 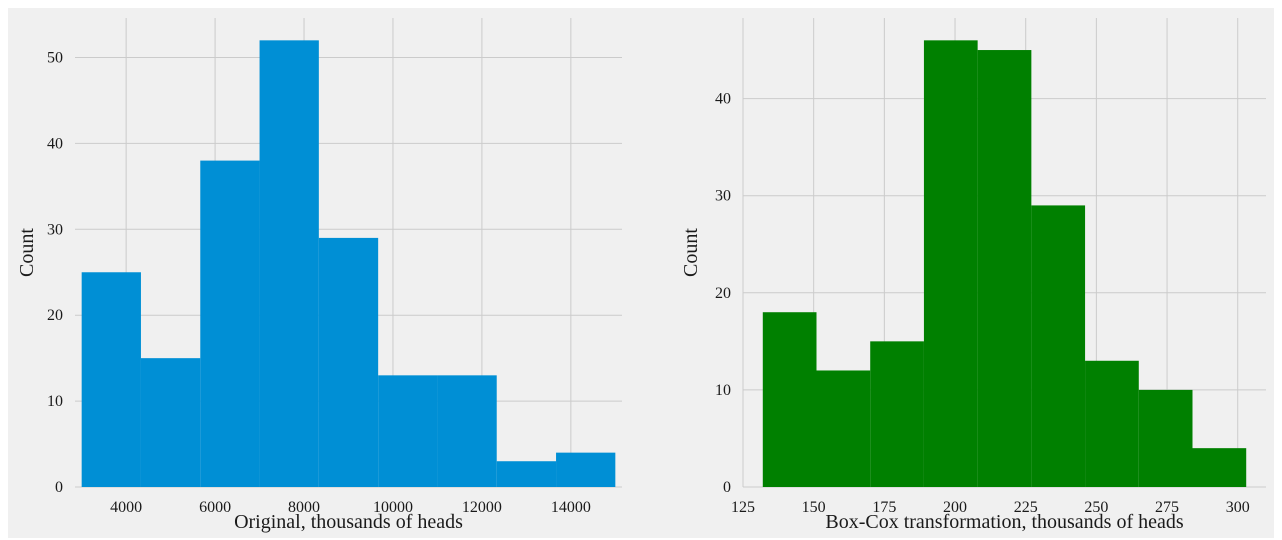 What do you see at coordinates (1026, 507) in the screenshot?
I see `x-tick-label: 225` at bounding box center [1026, 507].